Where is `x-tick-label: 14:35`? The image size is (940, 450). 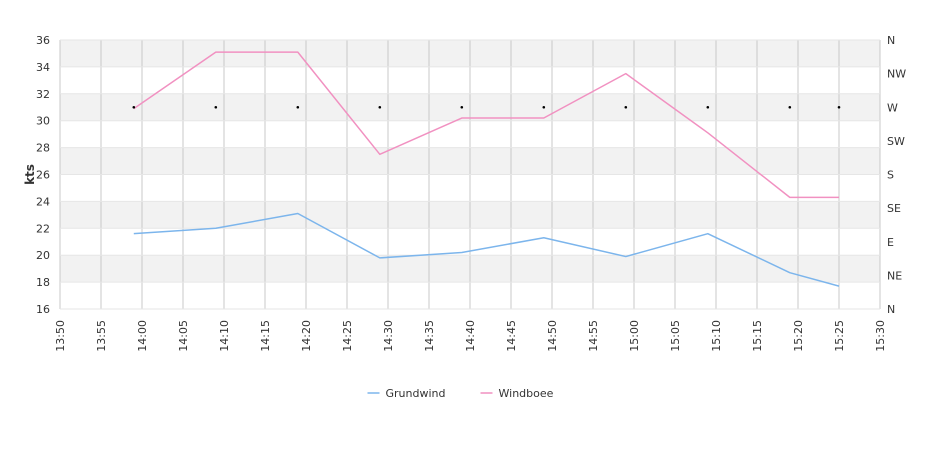
x-tick-label: 14:35 is located at coordinates (429, 336).